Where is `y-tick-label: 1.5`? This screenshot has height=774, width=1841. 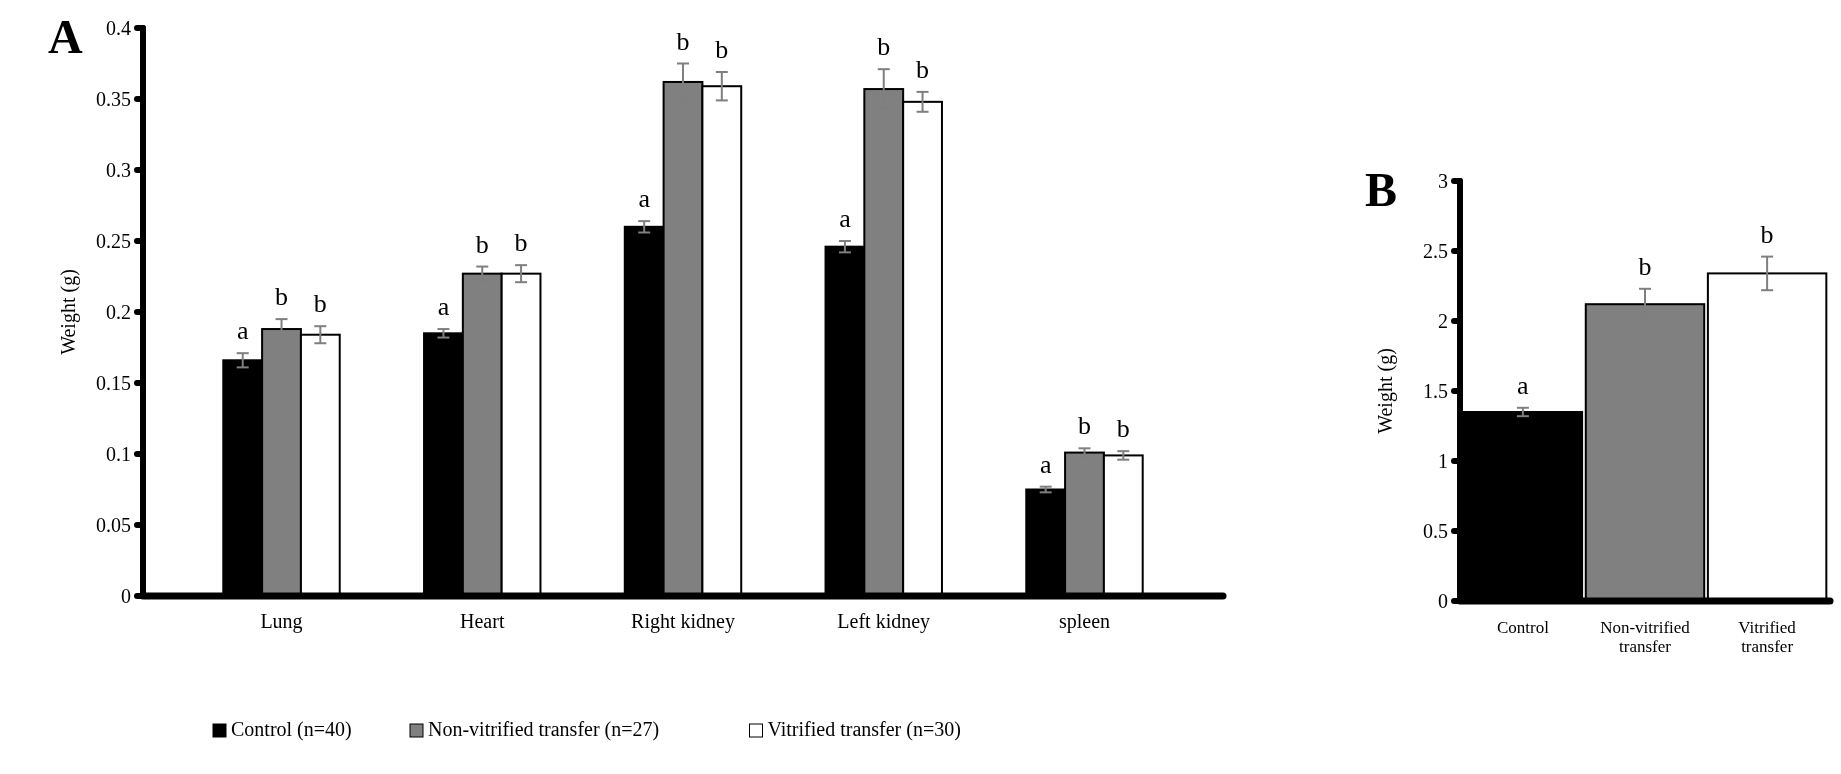
y-tick-label: 1.5 is located at coordinates (1435, 391).